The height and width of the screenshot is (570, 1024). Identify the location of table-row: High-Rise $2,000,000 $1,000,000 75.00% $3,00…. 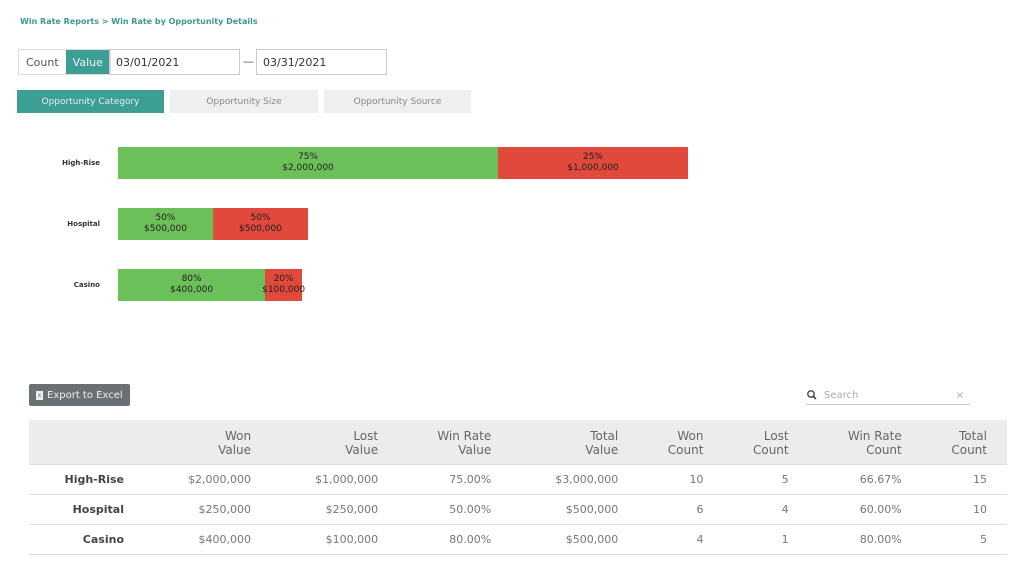
(518, 479).